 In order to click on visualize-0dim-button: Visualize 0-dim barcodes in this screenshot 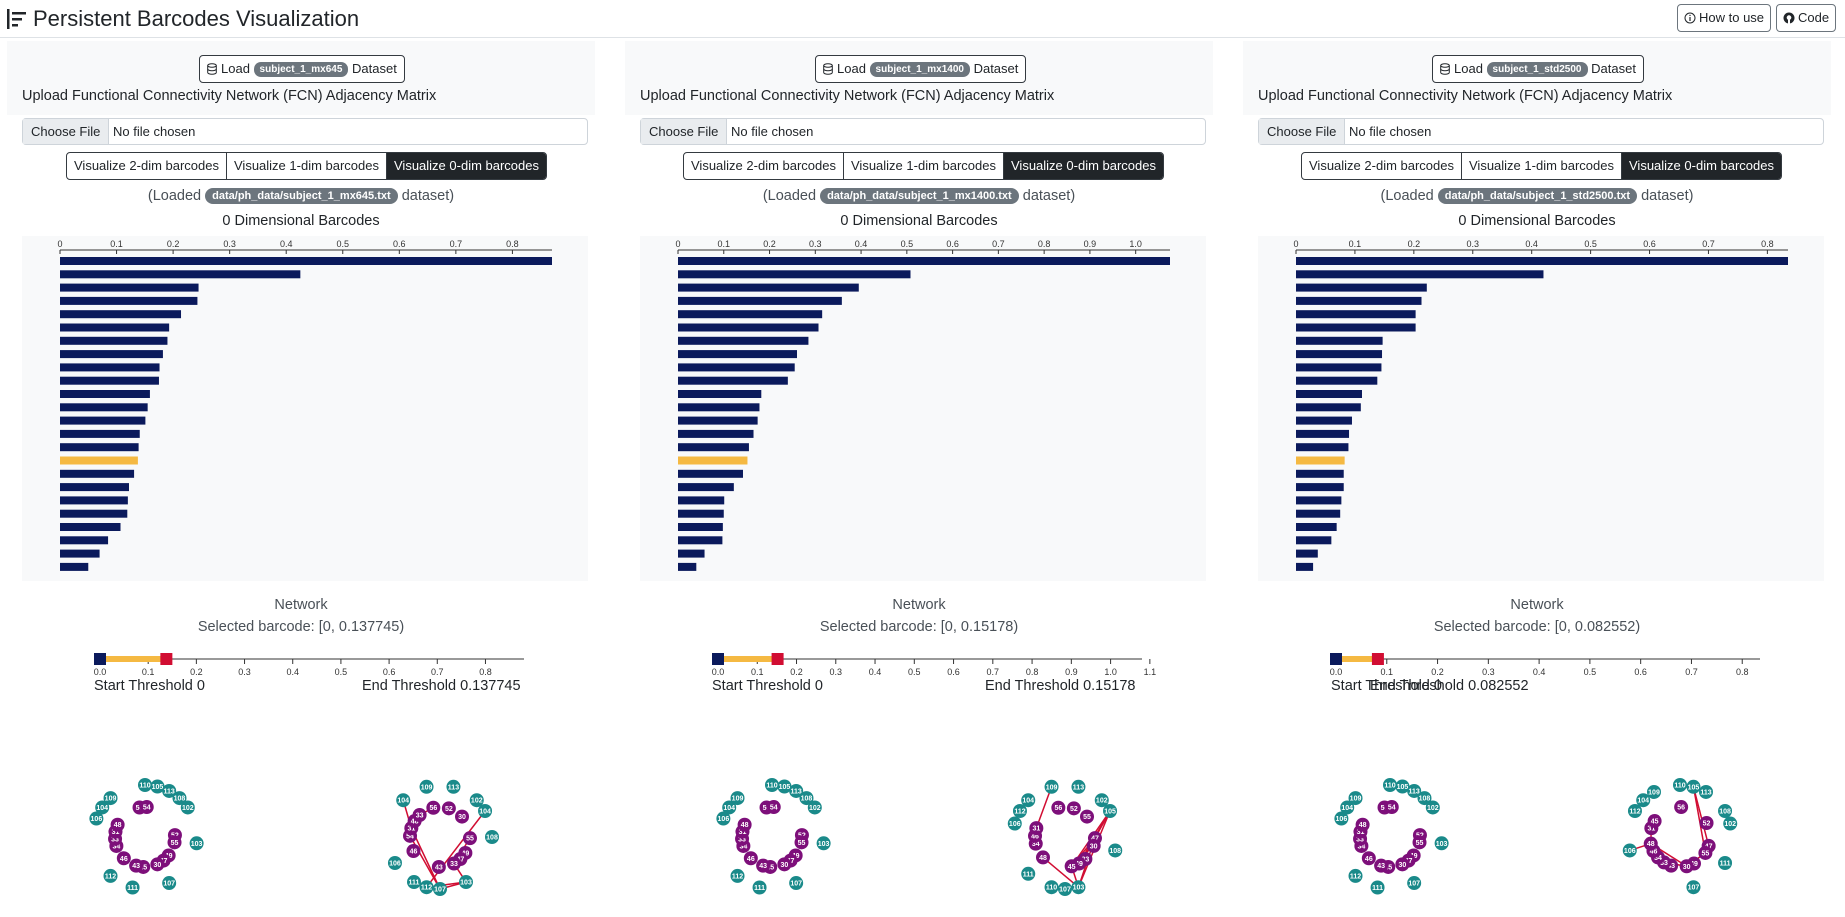, I will do `click(466, 166)`.